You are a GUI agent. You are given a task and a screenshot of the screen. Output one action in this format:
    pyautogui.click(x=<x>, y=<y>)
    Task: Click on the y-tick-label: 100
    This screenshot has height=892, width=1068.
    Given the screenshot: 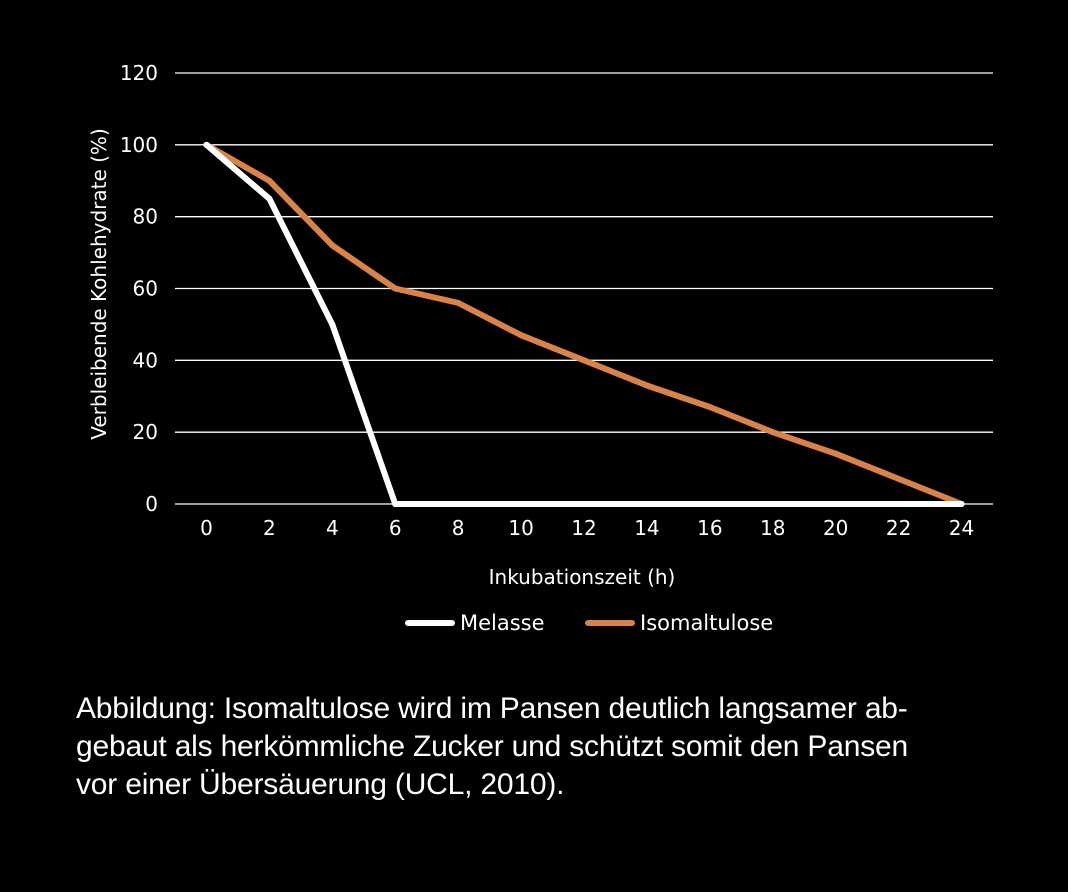 What is the action you would take?
    pyautogui.click(x=139, y=145)
    